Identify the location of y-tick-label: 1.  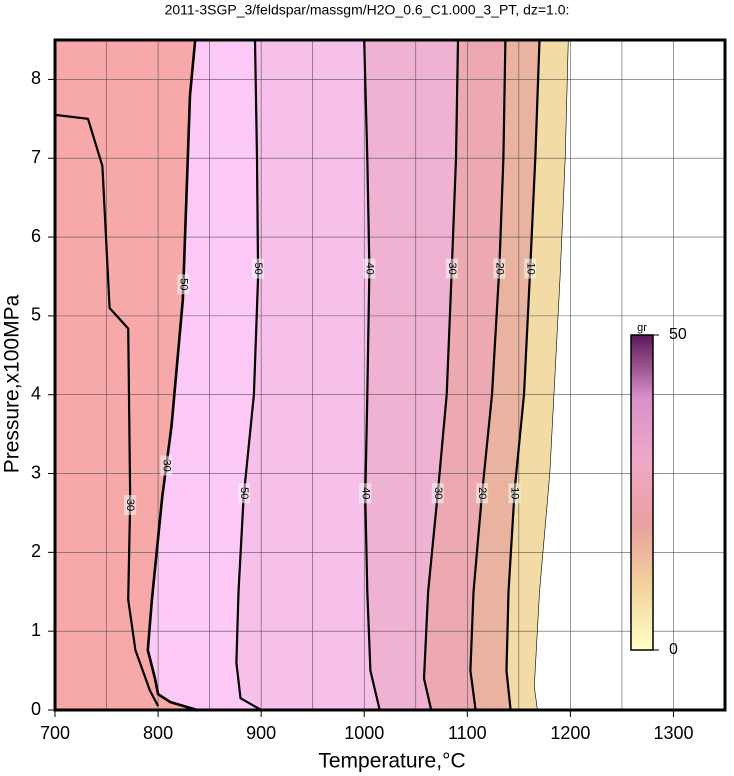
(36, 630).